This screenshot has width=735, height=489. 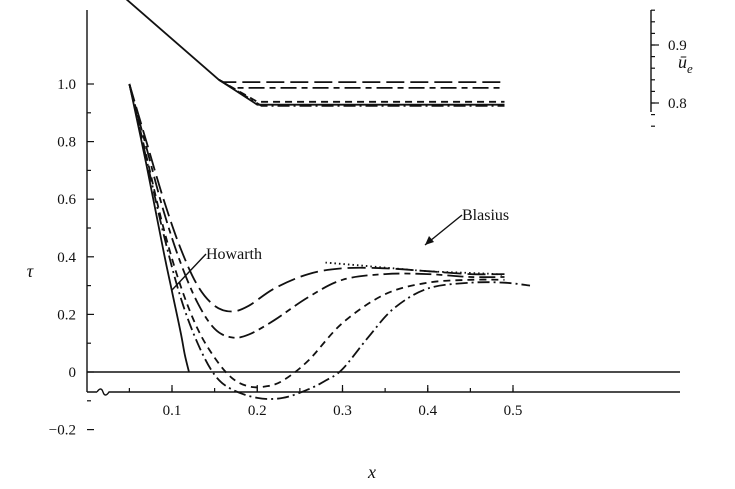 What do you see at coordinates (690, 68) in the screenshot?
I see `right-axis-title-subscript: e` at bounding box center [690, 68].